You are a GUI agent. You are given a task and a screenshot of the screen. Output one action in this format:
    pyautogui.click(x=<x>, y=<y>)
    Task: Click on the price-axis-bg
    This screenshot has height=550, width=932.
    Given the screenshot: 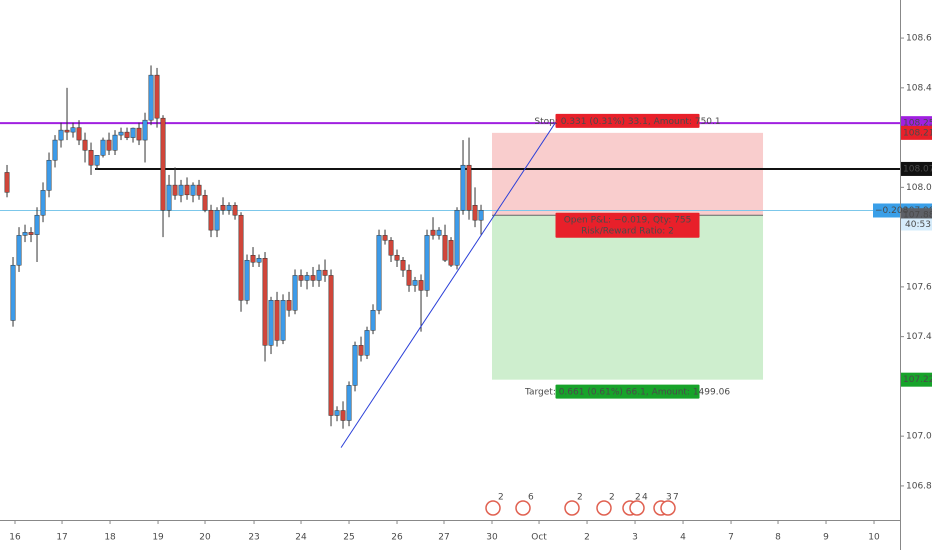 What is the action you would take?
    pyautogui.click(x=916, y=275)
    